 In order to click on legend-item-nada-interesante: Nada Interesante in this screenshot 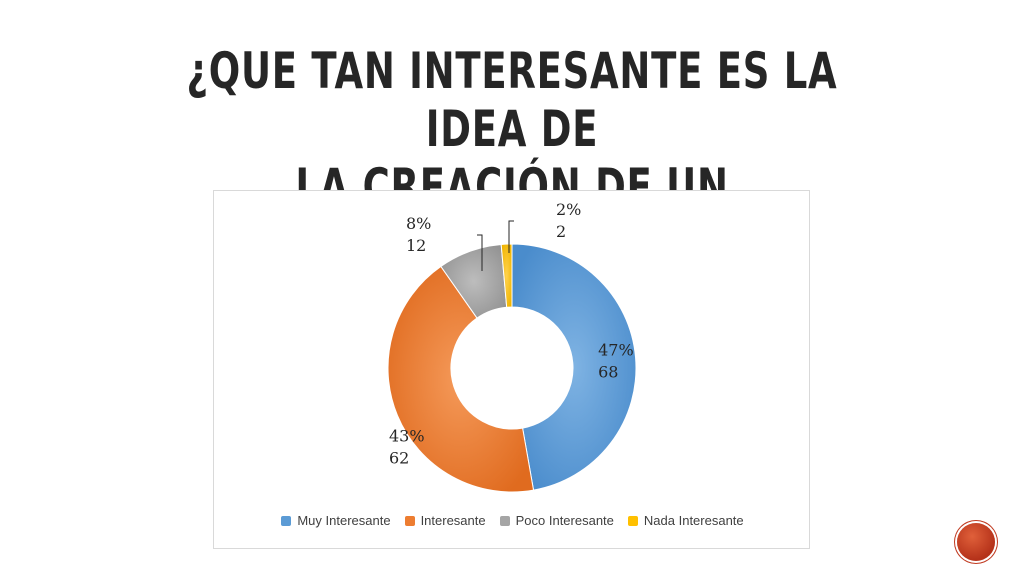, I will do `click(685, 520)`.